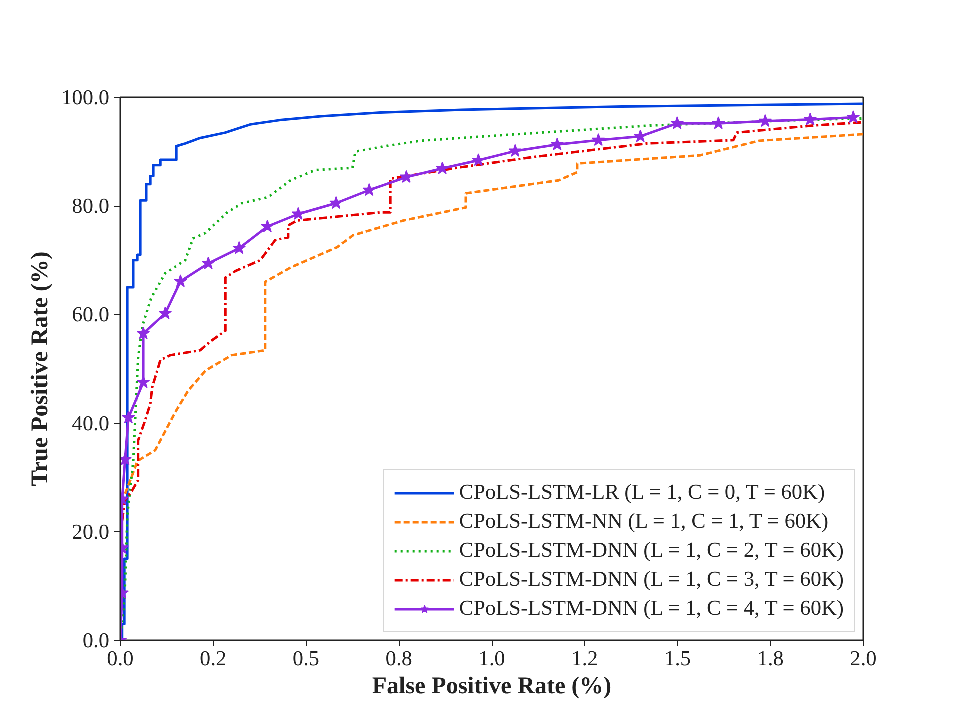  Describe the element at coordinates (642, 492) in the screenshot. I see `legend-label: CPoLS-LSTM-LR (L = 1, C = 0, T = 60K)` at that location.